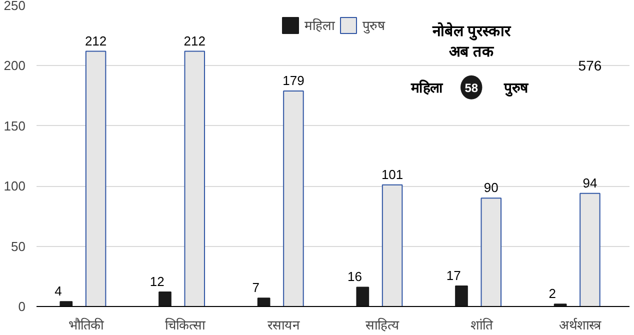 The height and width of the screenshot is (335, 634). What do you see at coordinates (284, 325) in the screenshot?
I see `x-tick-label: रसायन` at bounding box center [284, 325].